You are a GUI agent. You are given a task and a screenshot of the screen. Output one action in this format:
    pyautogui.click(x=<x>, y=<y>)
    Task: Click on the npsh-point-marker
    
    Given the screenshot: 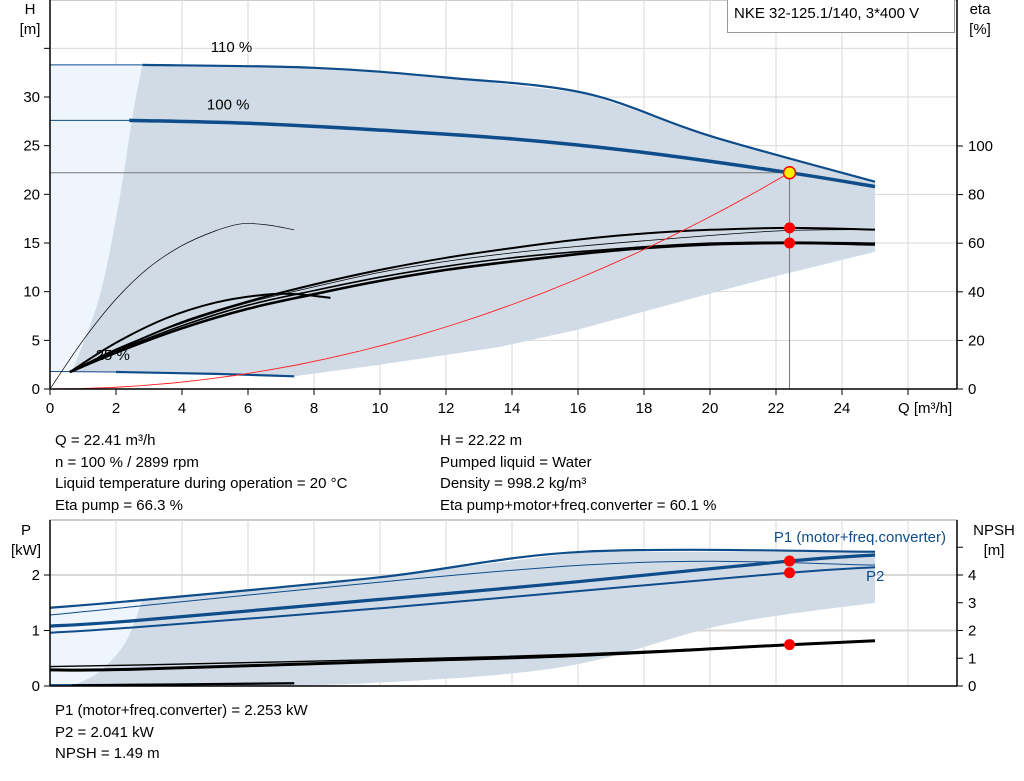 What is the action you would take?
    pyautogui.click(x=790, y=645)
    